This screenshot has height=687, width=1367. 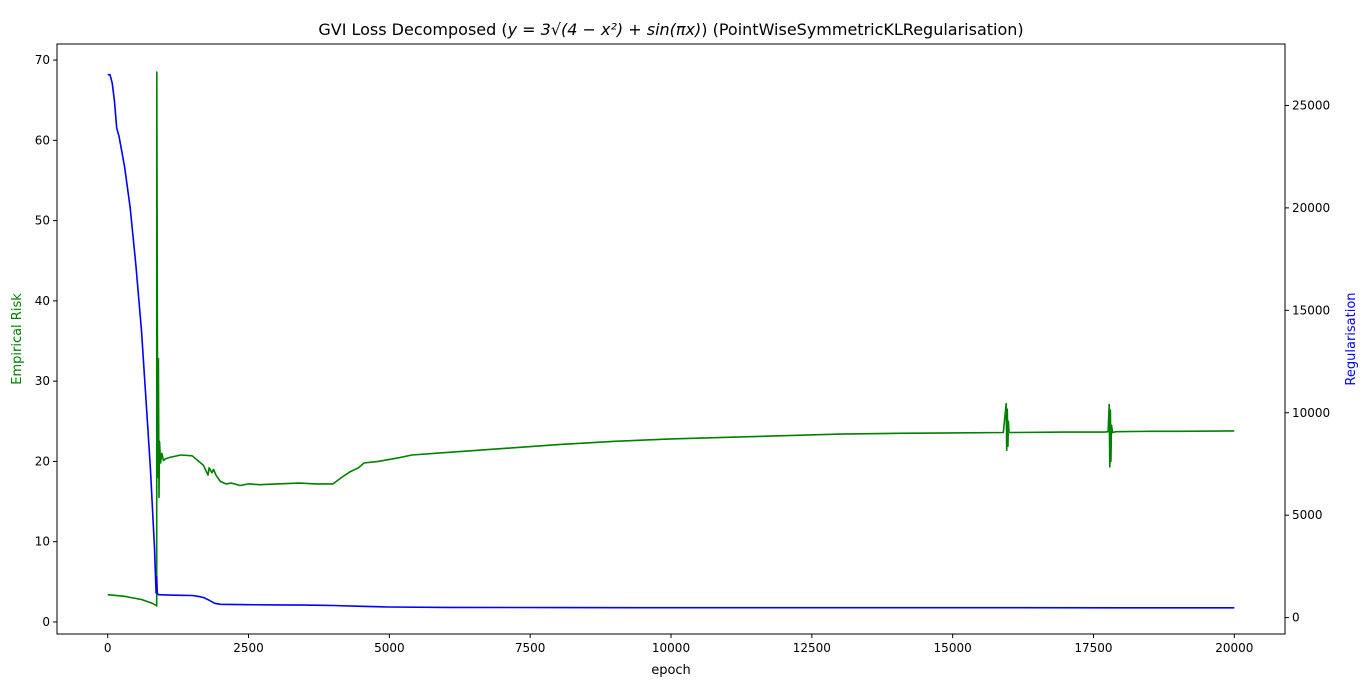 I want to click on x-tick-label: 5000, so click(x=389, y=648).